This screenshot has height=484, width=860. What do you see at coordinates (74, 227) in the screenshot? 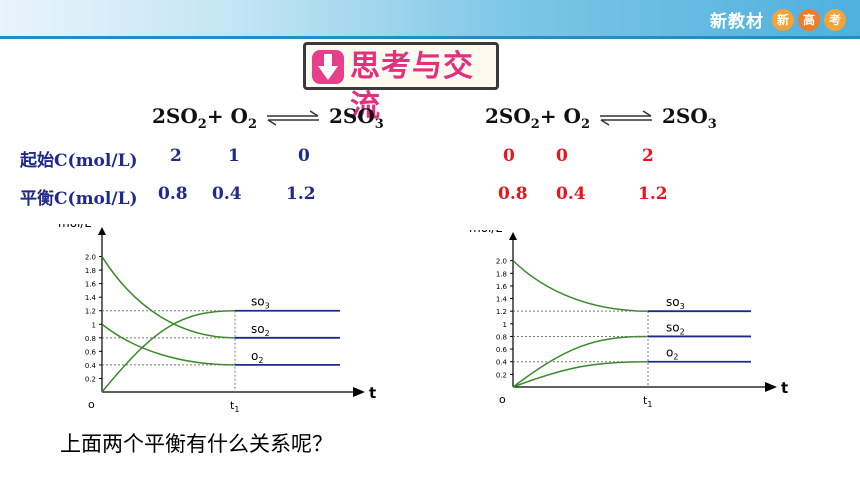
I see `left-chart-ylabel: mol/L` at bounding box center [74, 227].